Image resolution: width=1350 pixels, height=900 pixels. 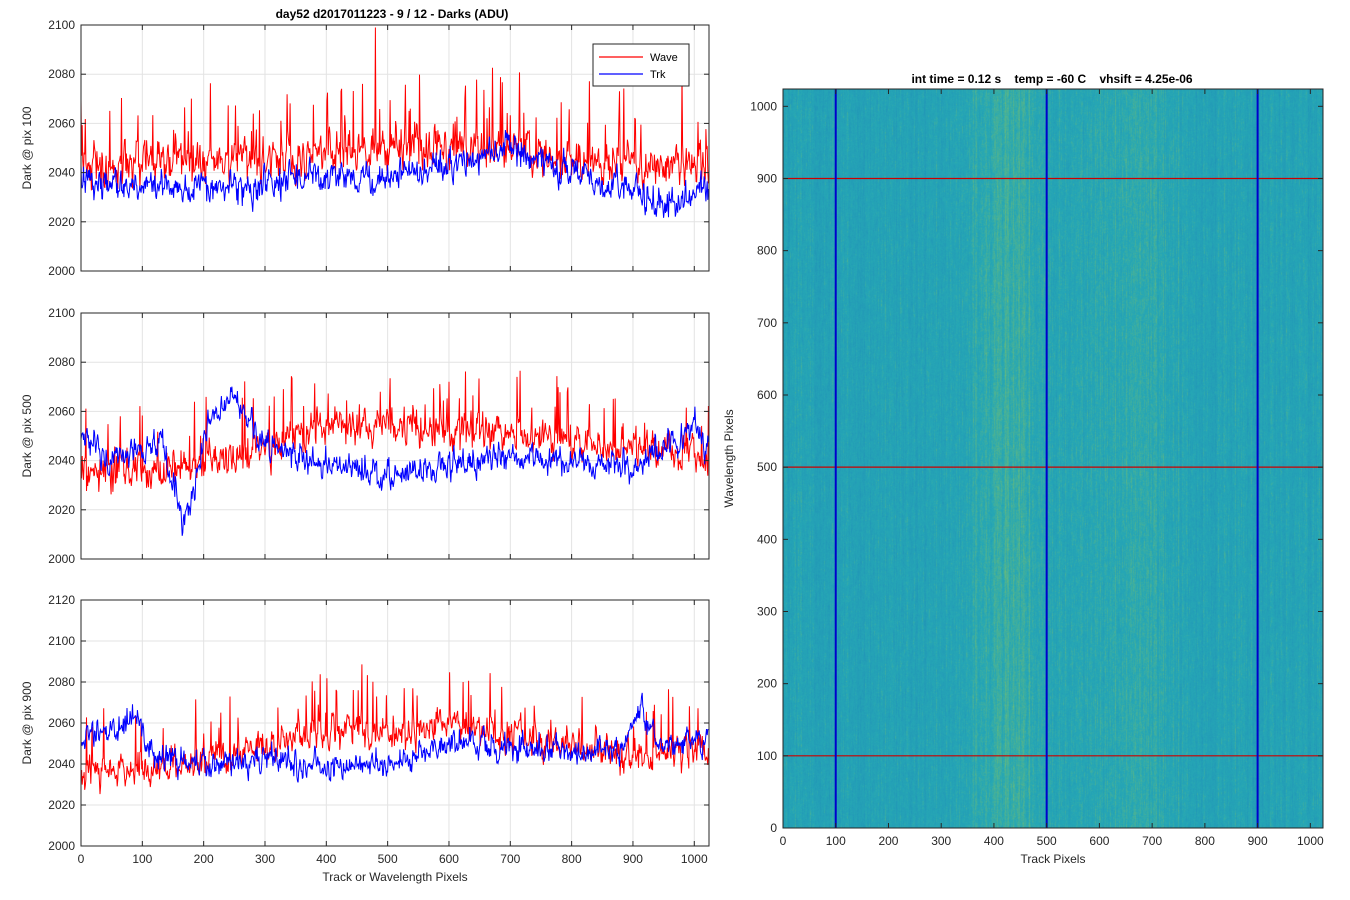 I want to click on y-axis-label: Wavelength Pixels, so click(x=729, y=458).